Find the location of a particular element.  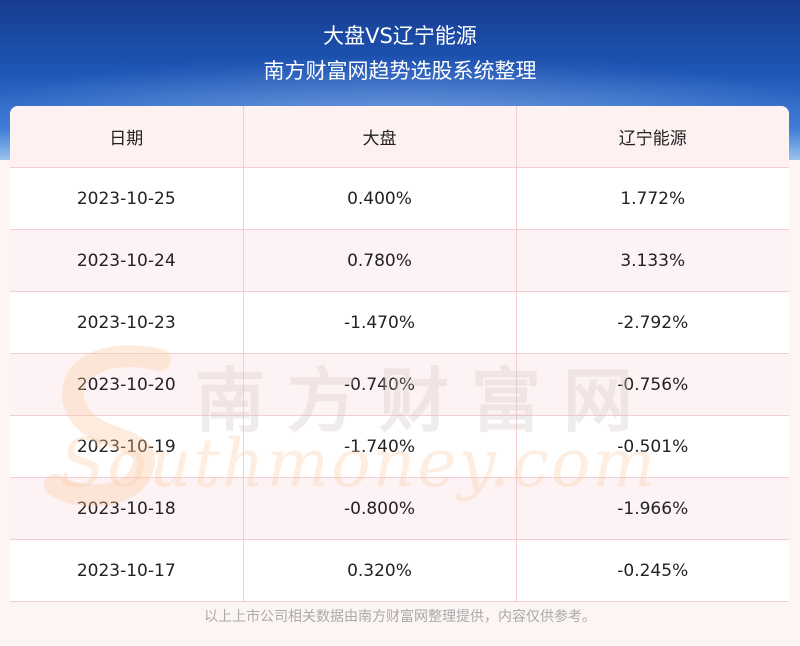

cell-market: 0.320% is located at coordinates (380, 570).